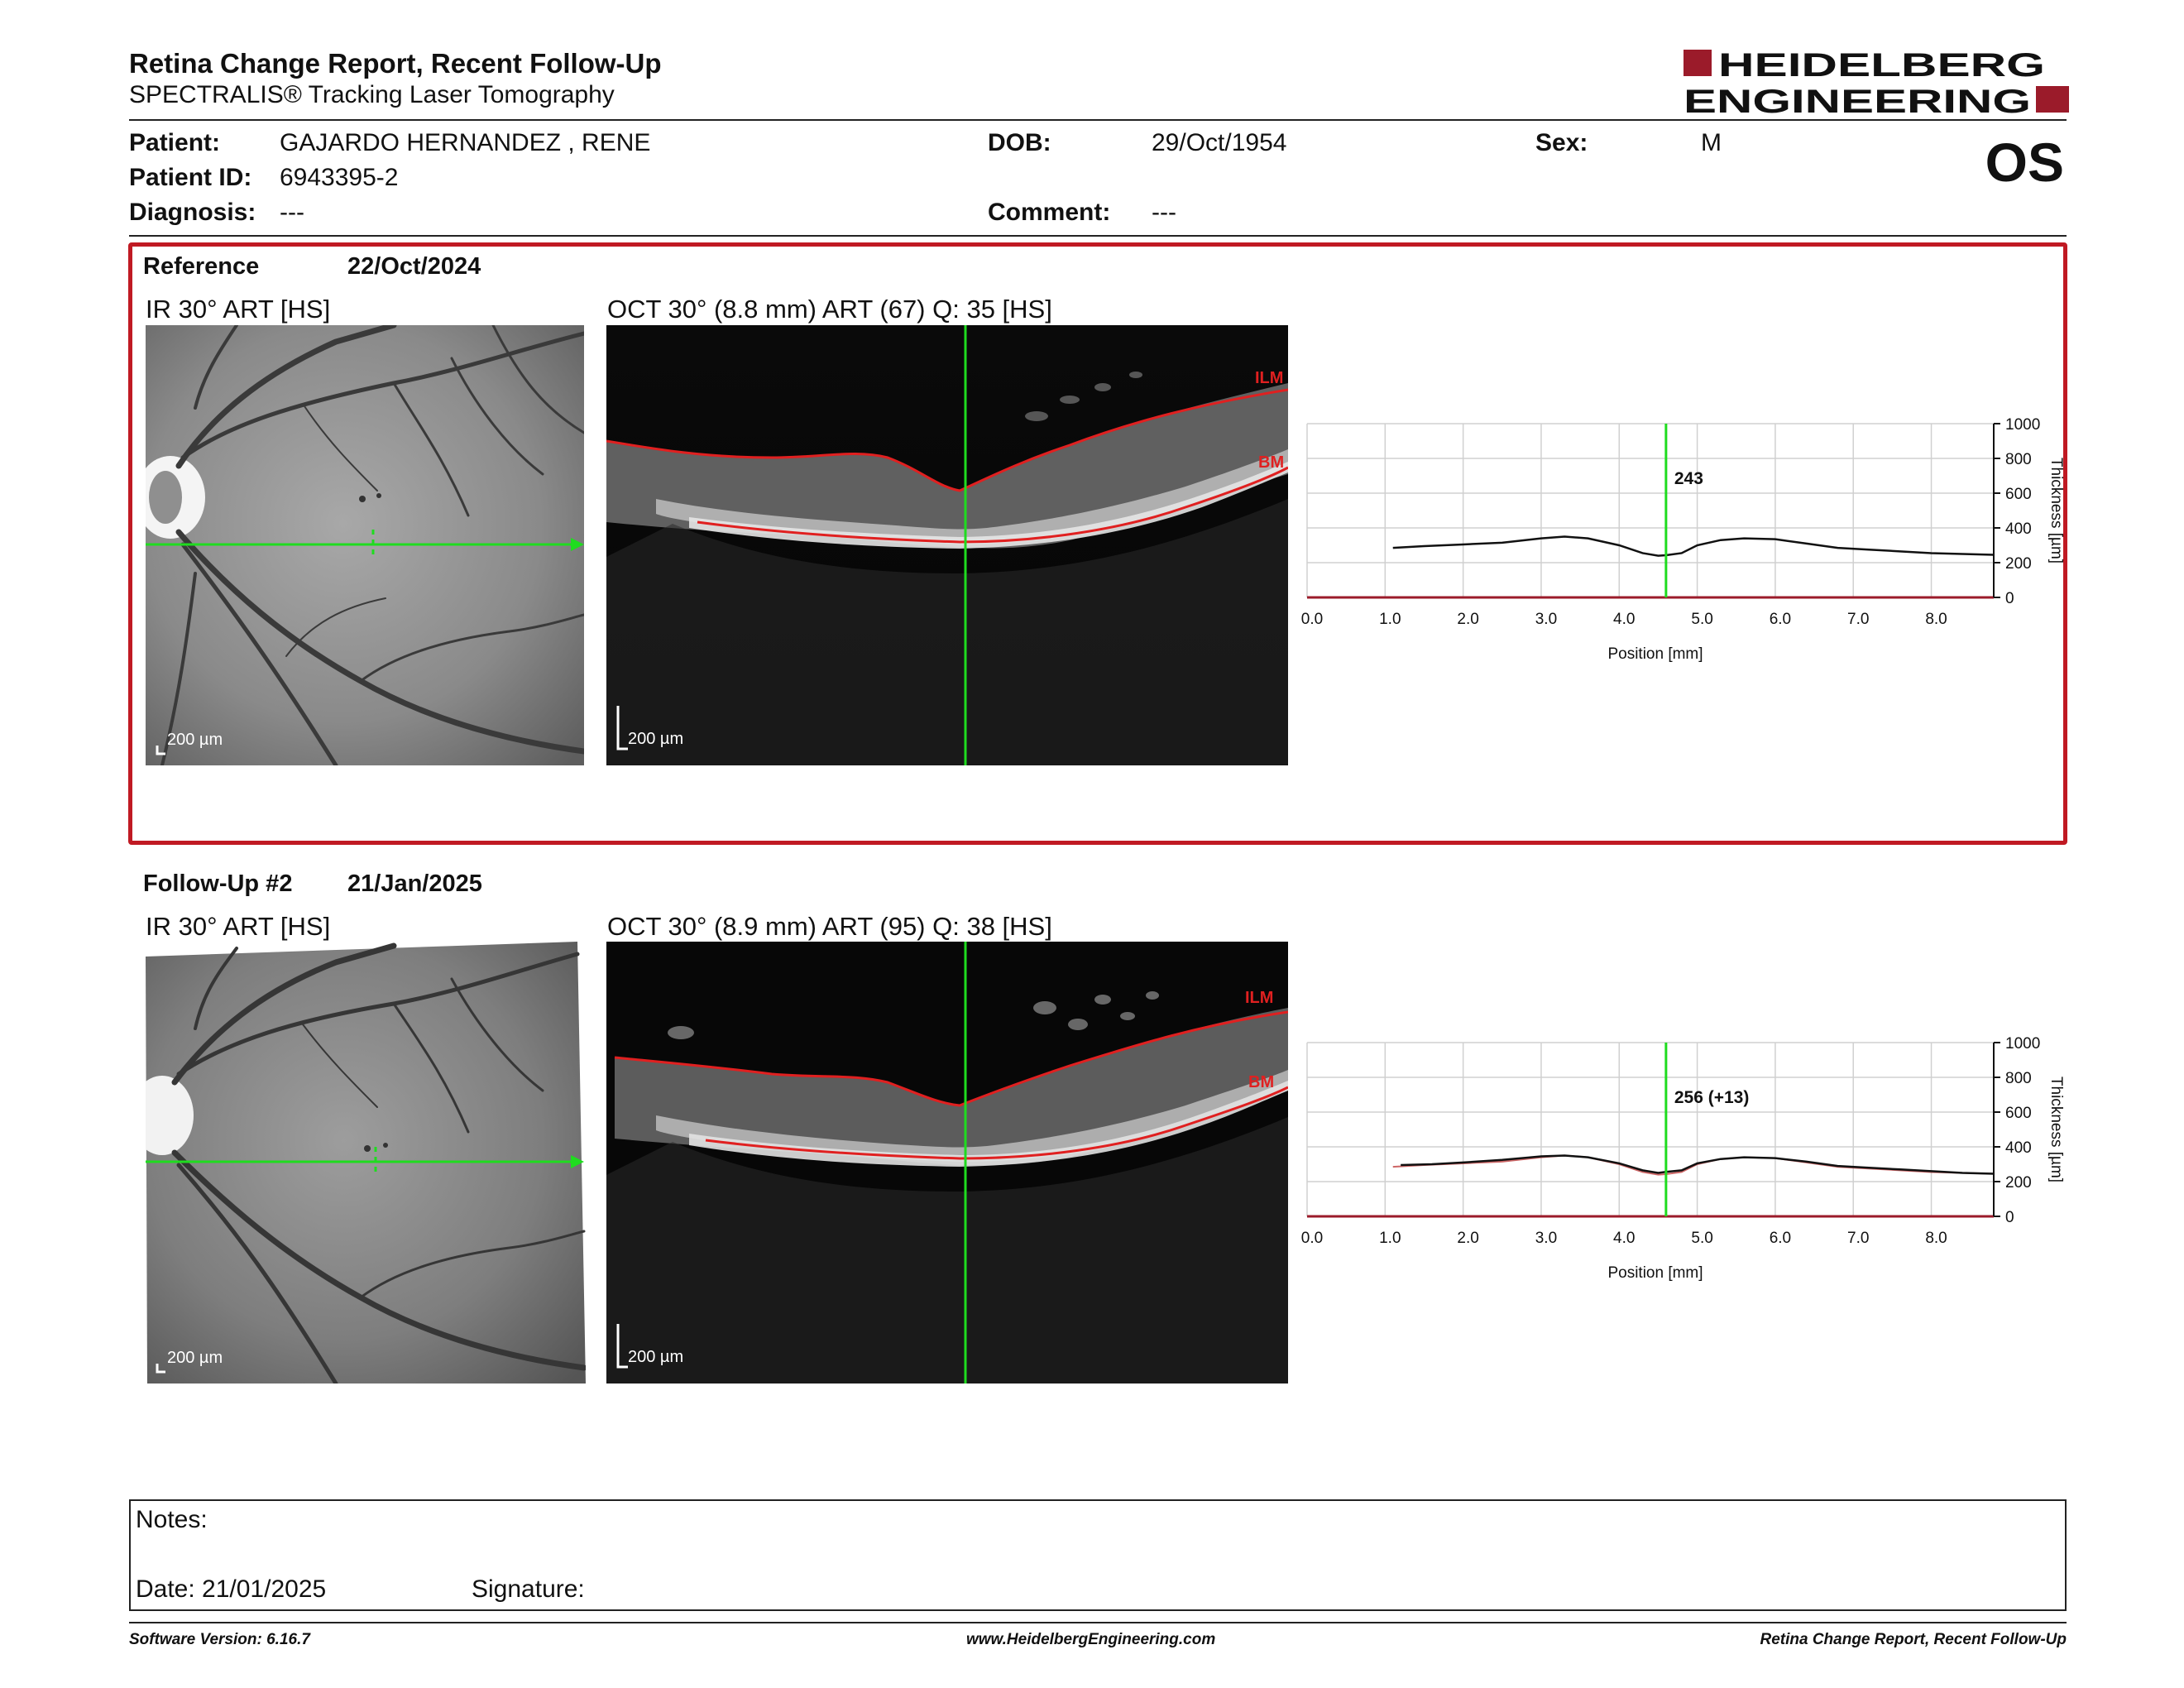 Image resolution: width=2184 pixels, height=1688 pixels. I want to click on dob-label: DOB:, so click(1019, 142).